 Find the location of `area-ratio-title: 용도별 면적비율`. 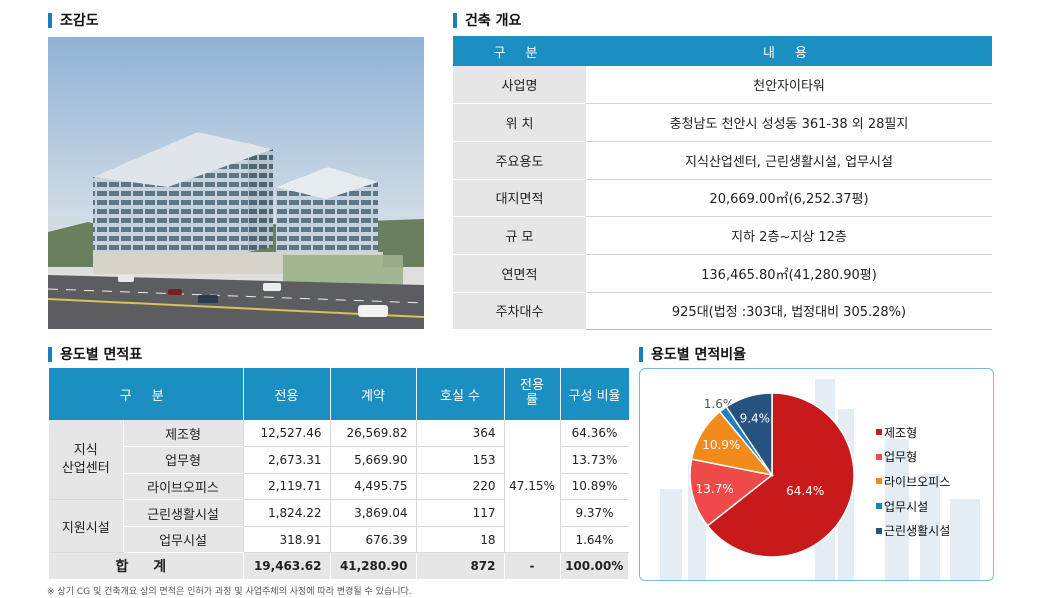

area-ratio-title: 용도별 면적비율 is located at coordinates (692, 354).